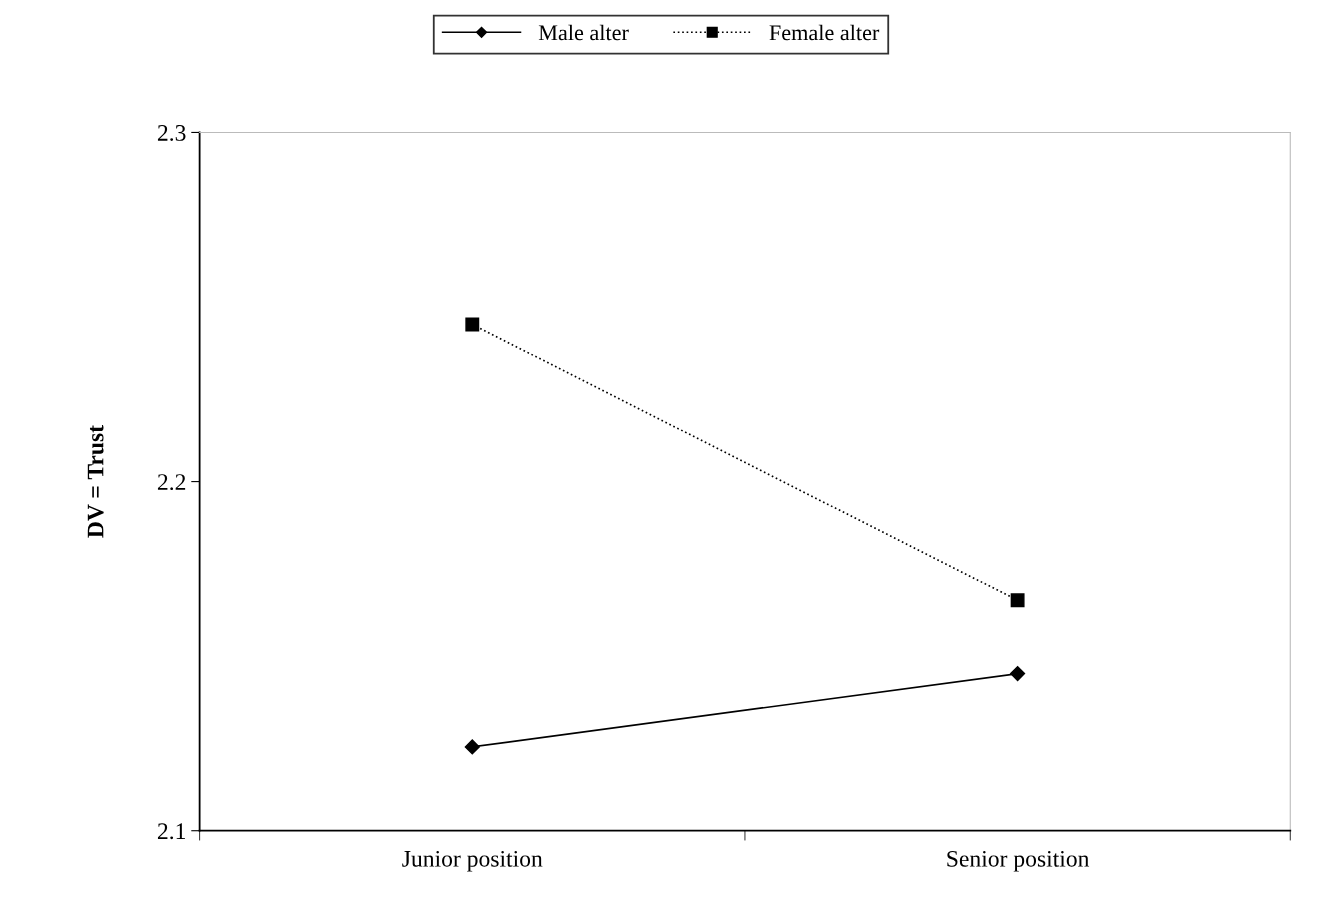 This screenshot has width=1322, height=901. I want to click on legend-label: Female alter, so click(824, 32).